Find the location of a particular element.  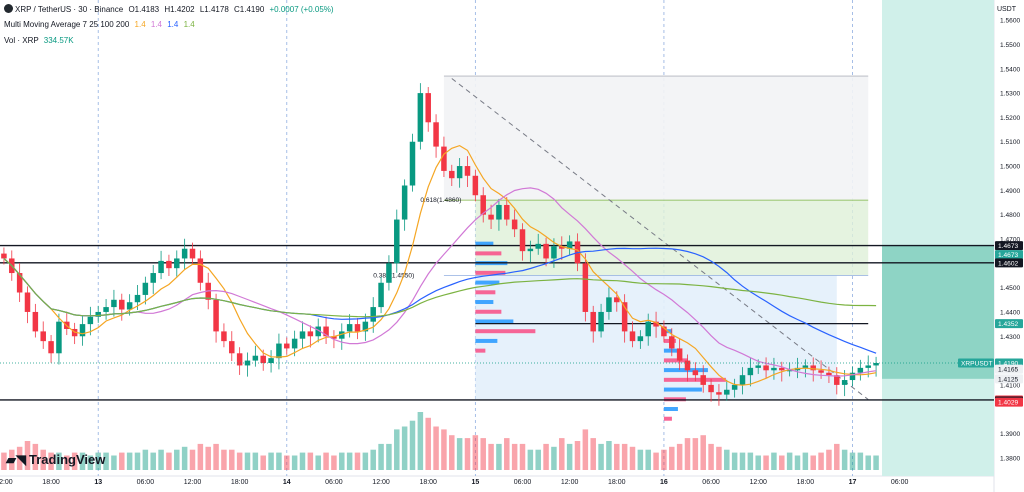

time-tick-label: 18:00 is located at coordinates (428, 482).